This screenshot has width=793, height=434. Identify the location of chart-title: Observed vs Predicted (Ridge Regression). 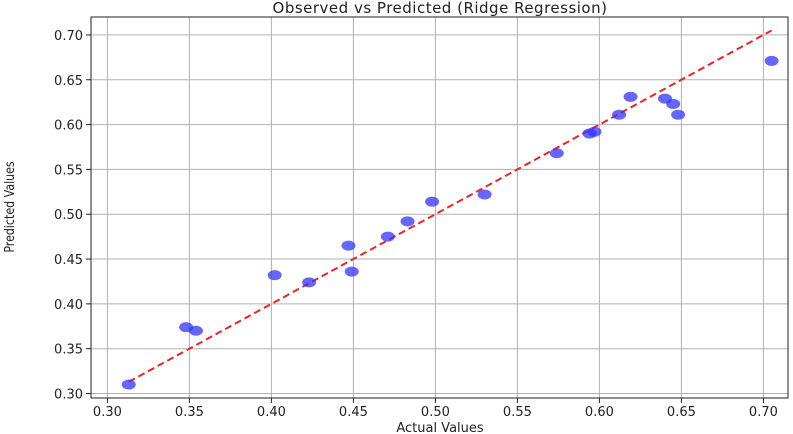
(440, 8).